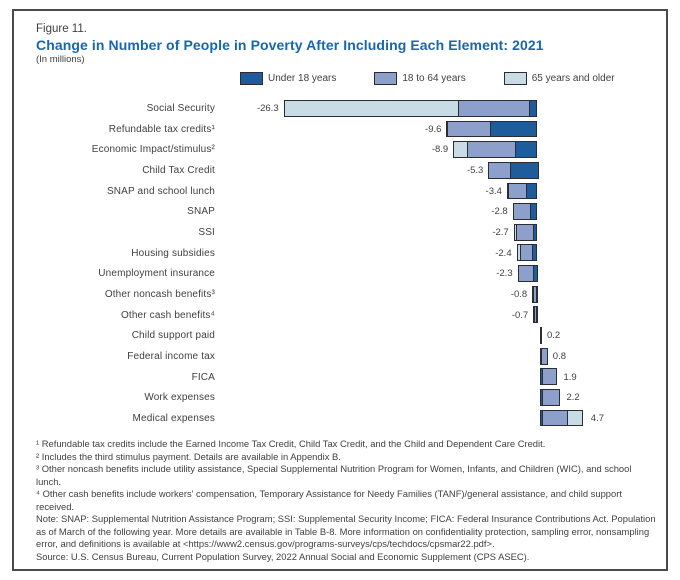 The width and height of the screenshot is (680, 580). Describe the element at coordinates (161, 129) in the screenshot. I see `category-label: Refundable tax credits¹` at that location.